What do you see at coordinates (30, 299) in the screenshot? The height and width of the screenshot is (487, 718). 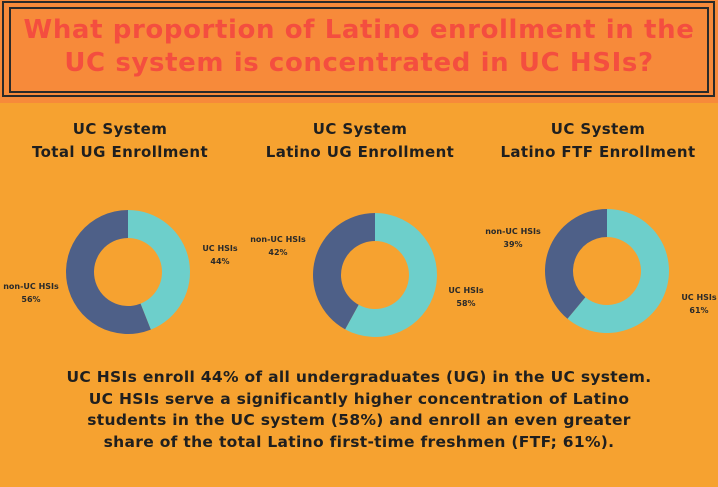 I see `label-non-uc-hsis-value: 56%` at bounding box center [30, 299].